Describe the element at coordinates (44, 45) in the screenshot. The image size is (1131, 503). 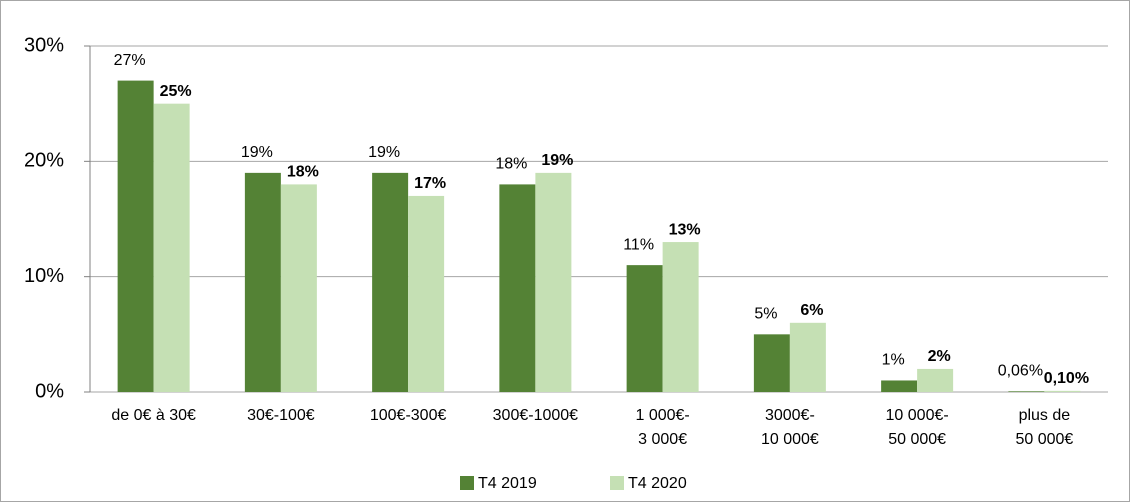
I see `y-tick-label: 30%` at that location.